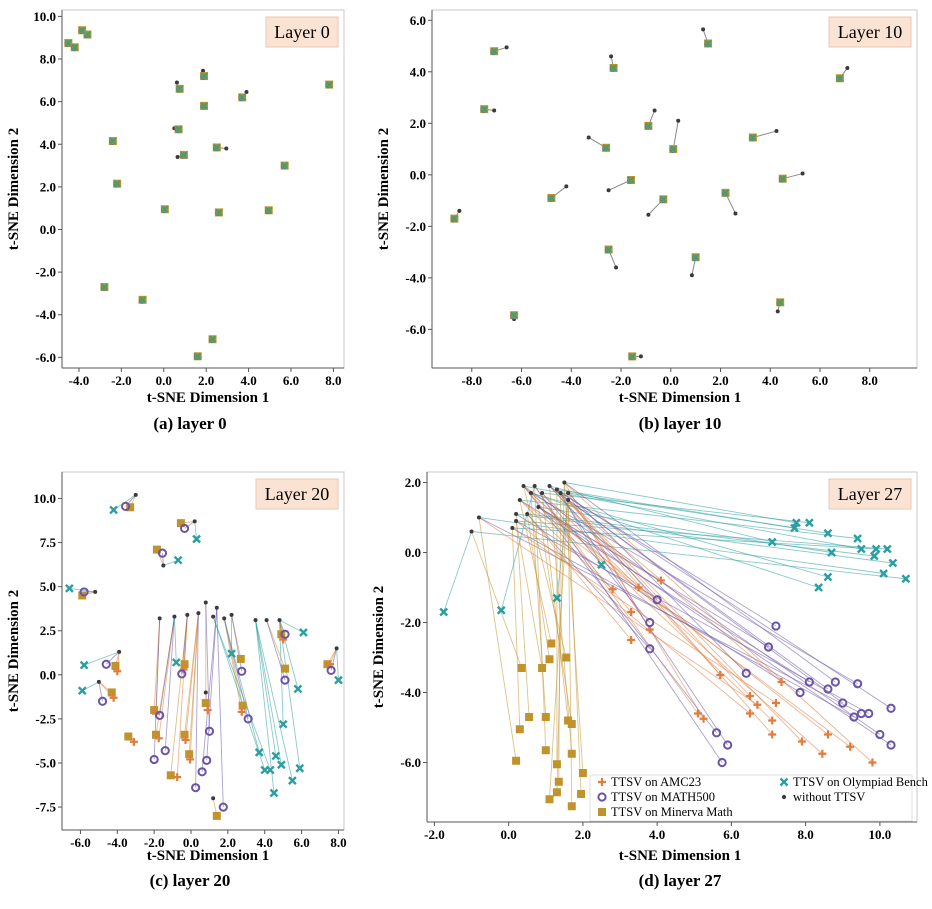 This screenshot has width=932, height=909. Describe the element at coordinates (583, 834) in the screenshot. I see `x-tick-label: 2.0` at that location.